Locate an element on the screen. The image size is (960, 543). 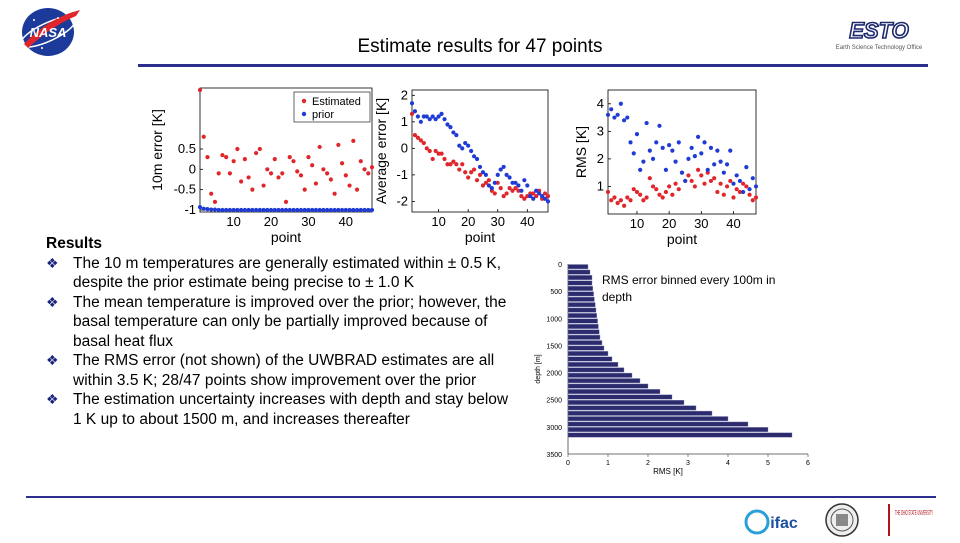
y-axis-label: 10m error [K] is located at coordinates (157, 150).